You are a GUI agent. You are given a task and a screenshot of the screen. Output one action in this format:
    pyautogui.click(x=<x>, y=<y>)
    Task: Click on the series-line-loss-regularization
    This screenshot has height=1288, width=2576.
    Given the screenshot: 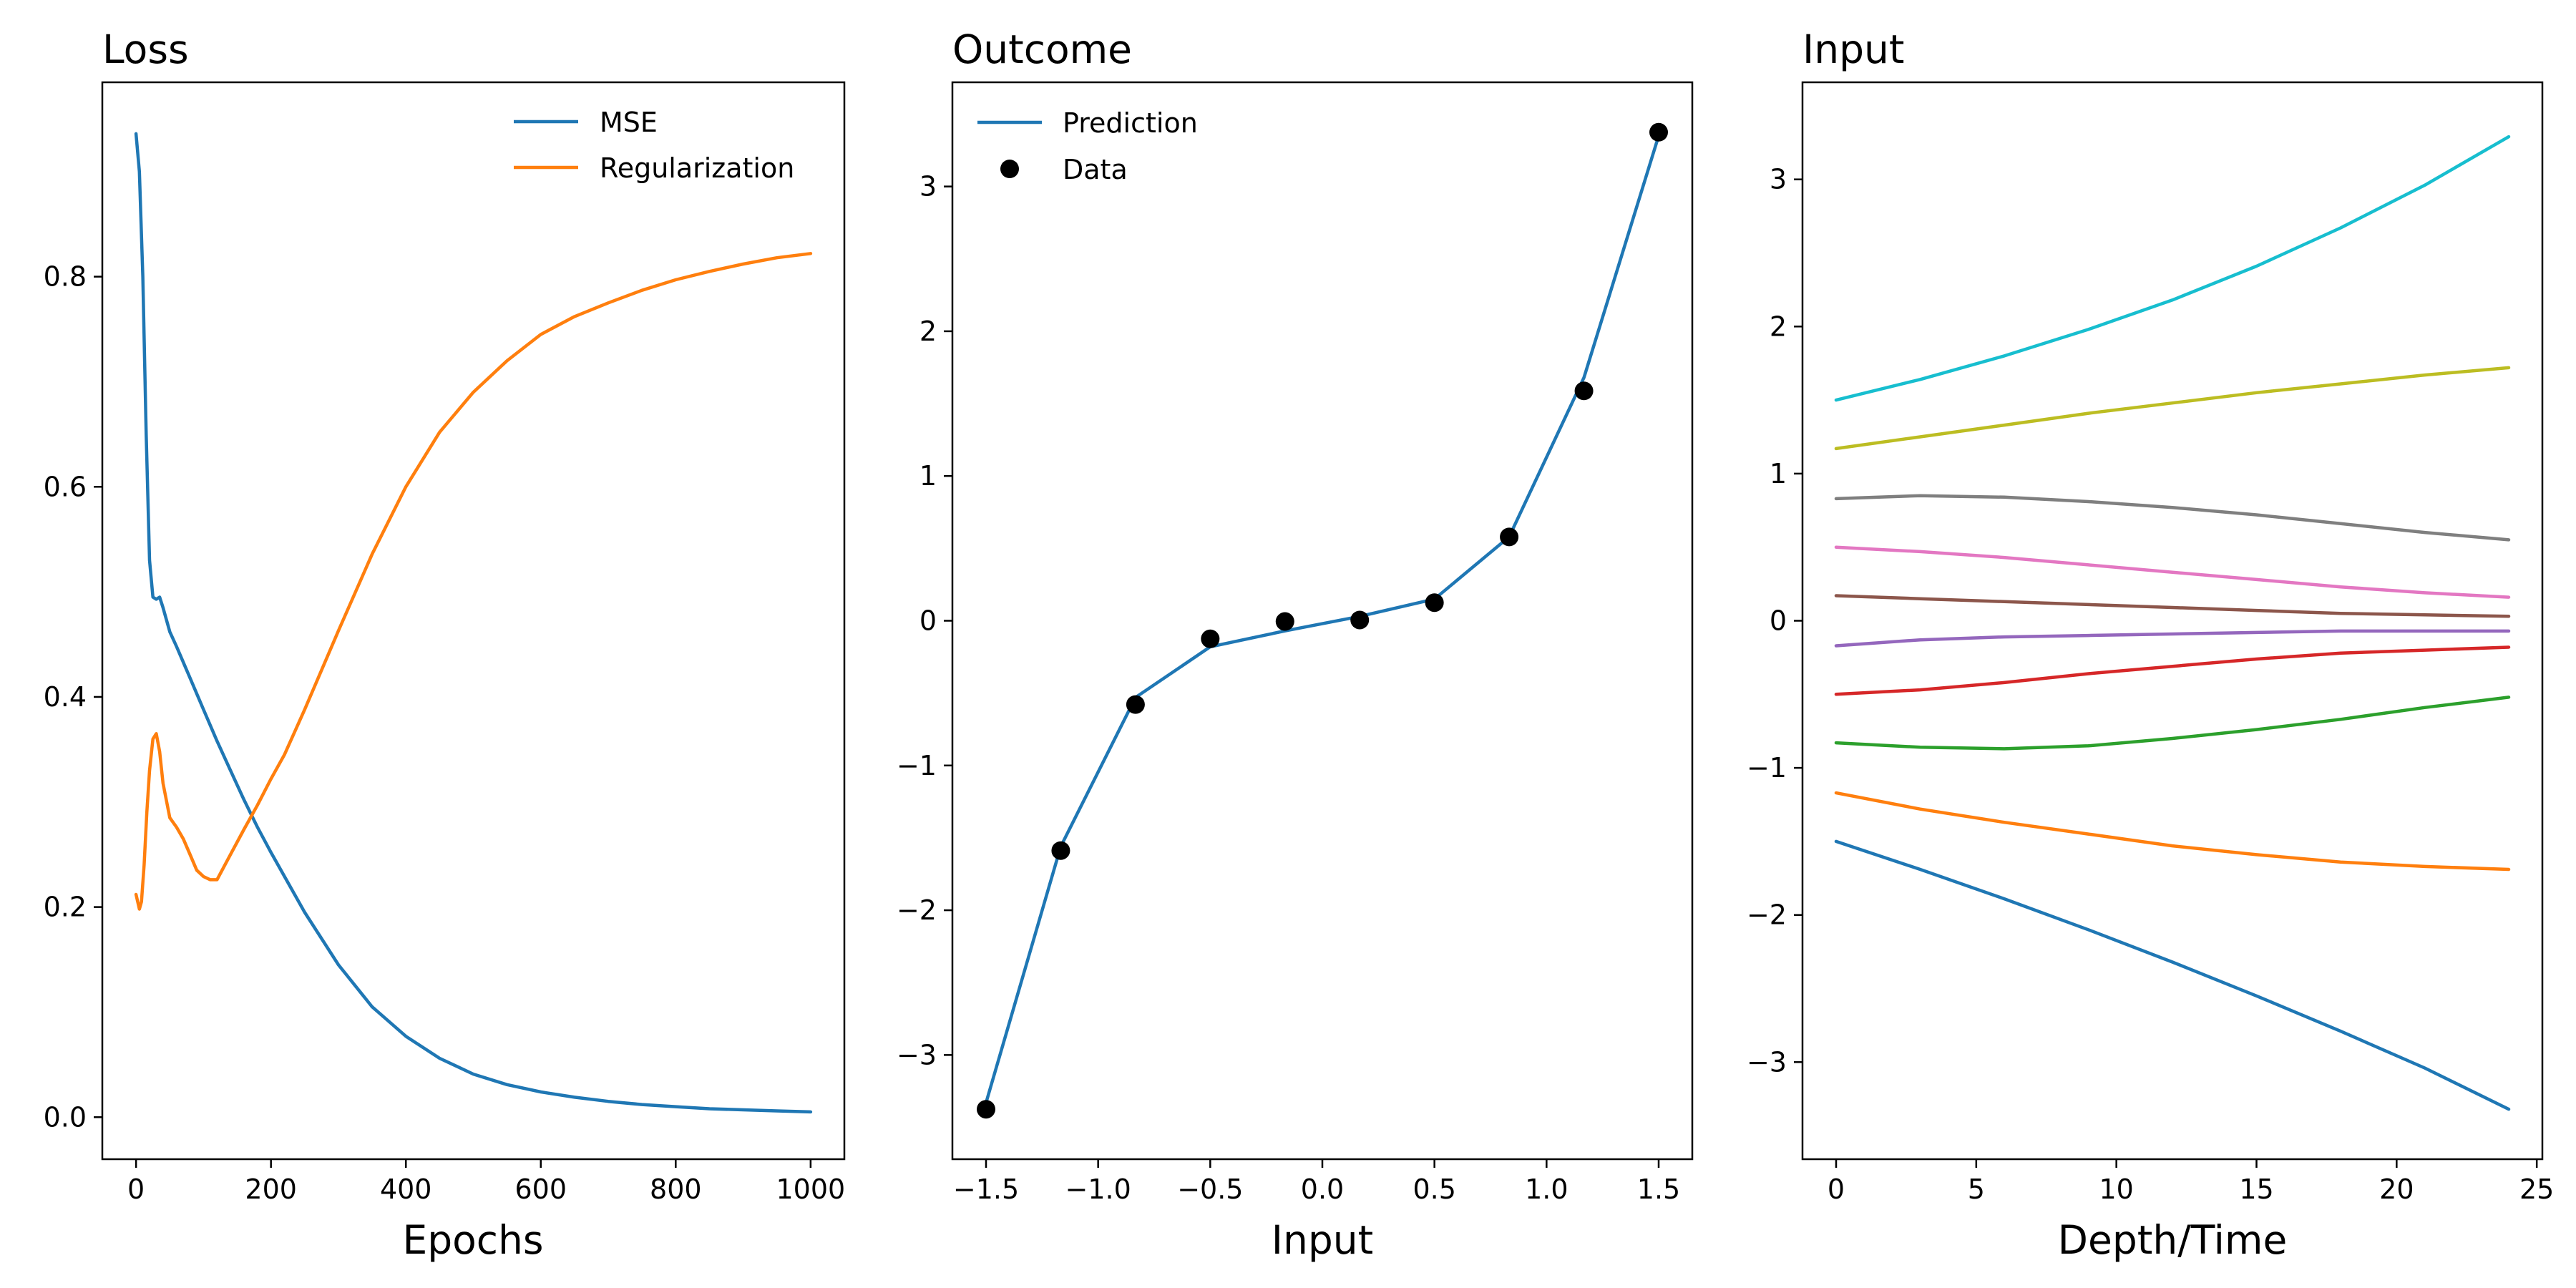 What is the action you would take?
    pyautogui.click(x=473, y=581)
    